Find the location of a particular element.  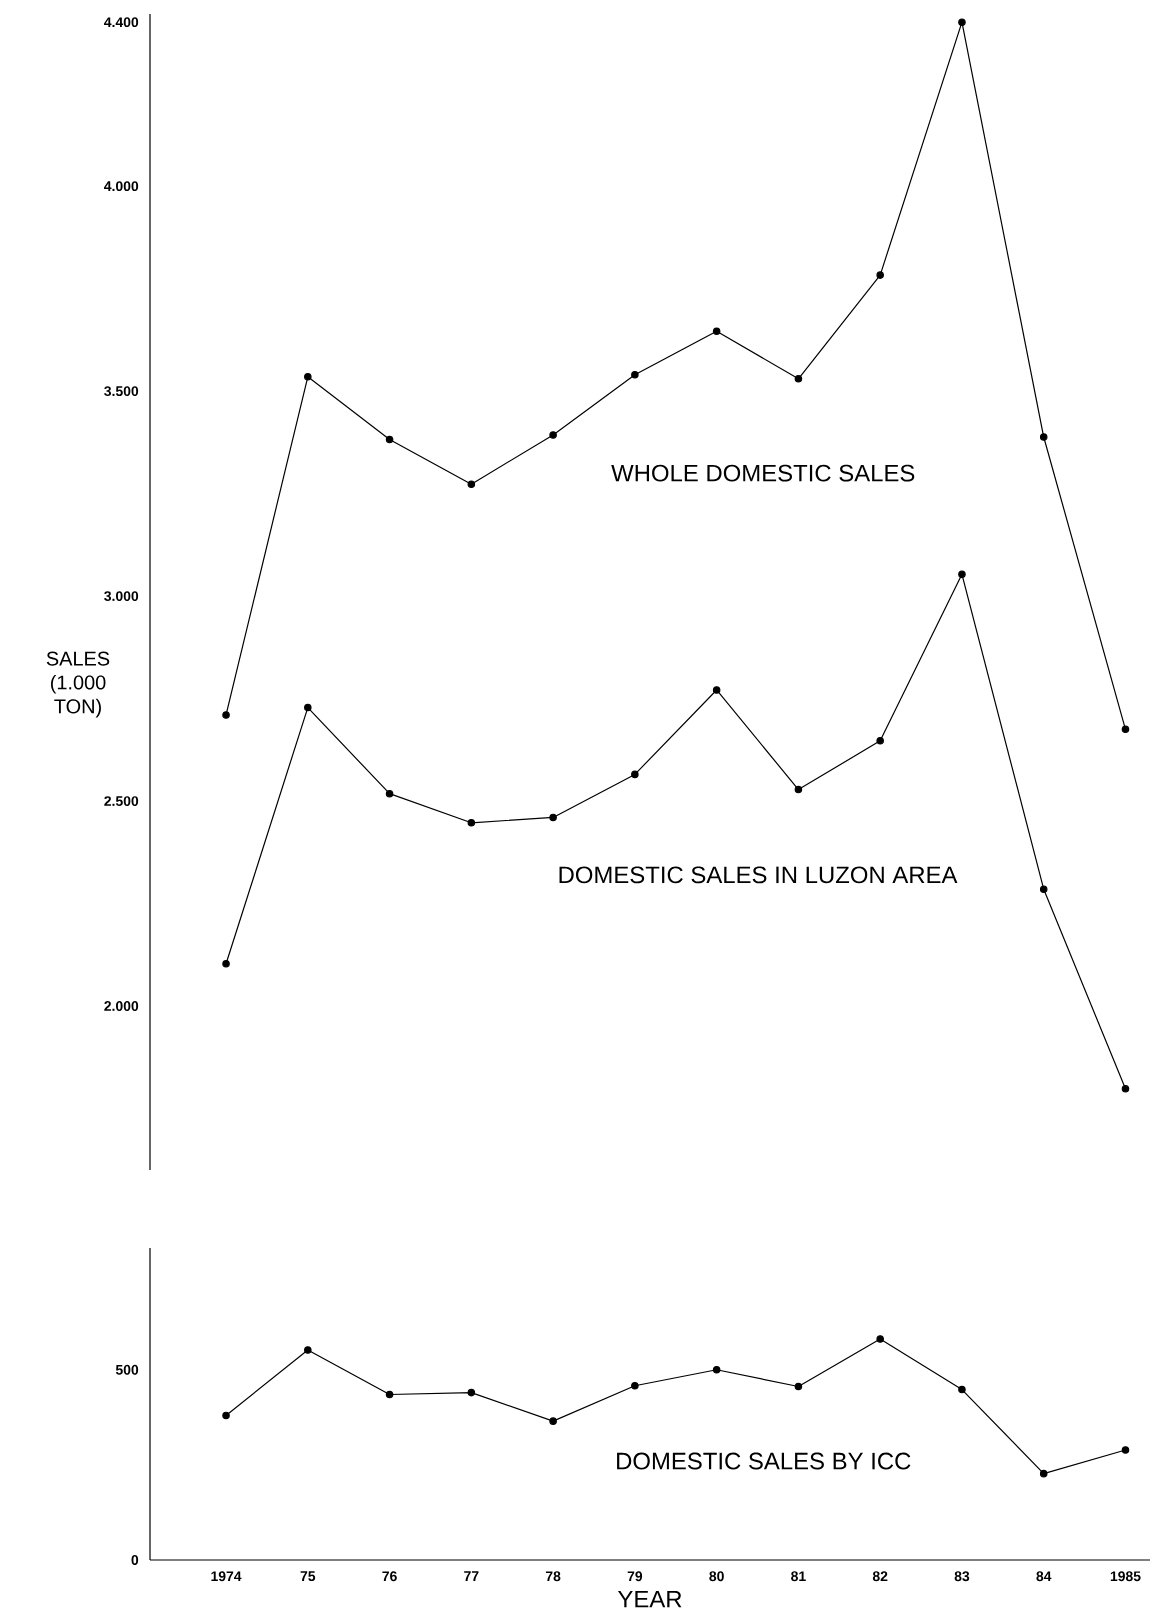

series-label: DOMESTIC SALES IN LUZON AREA is located at coordinates (758, 875).